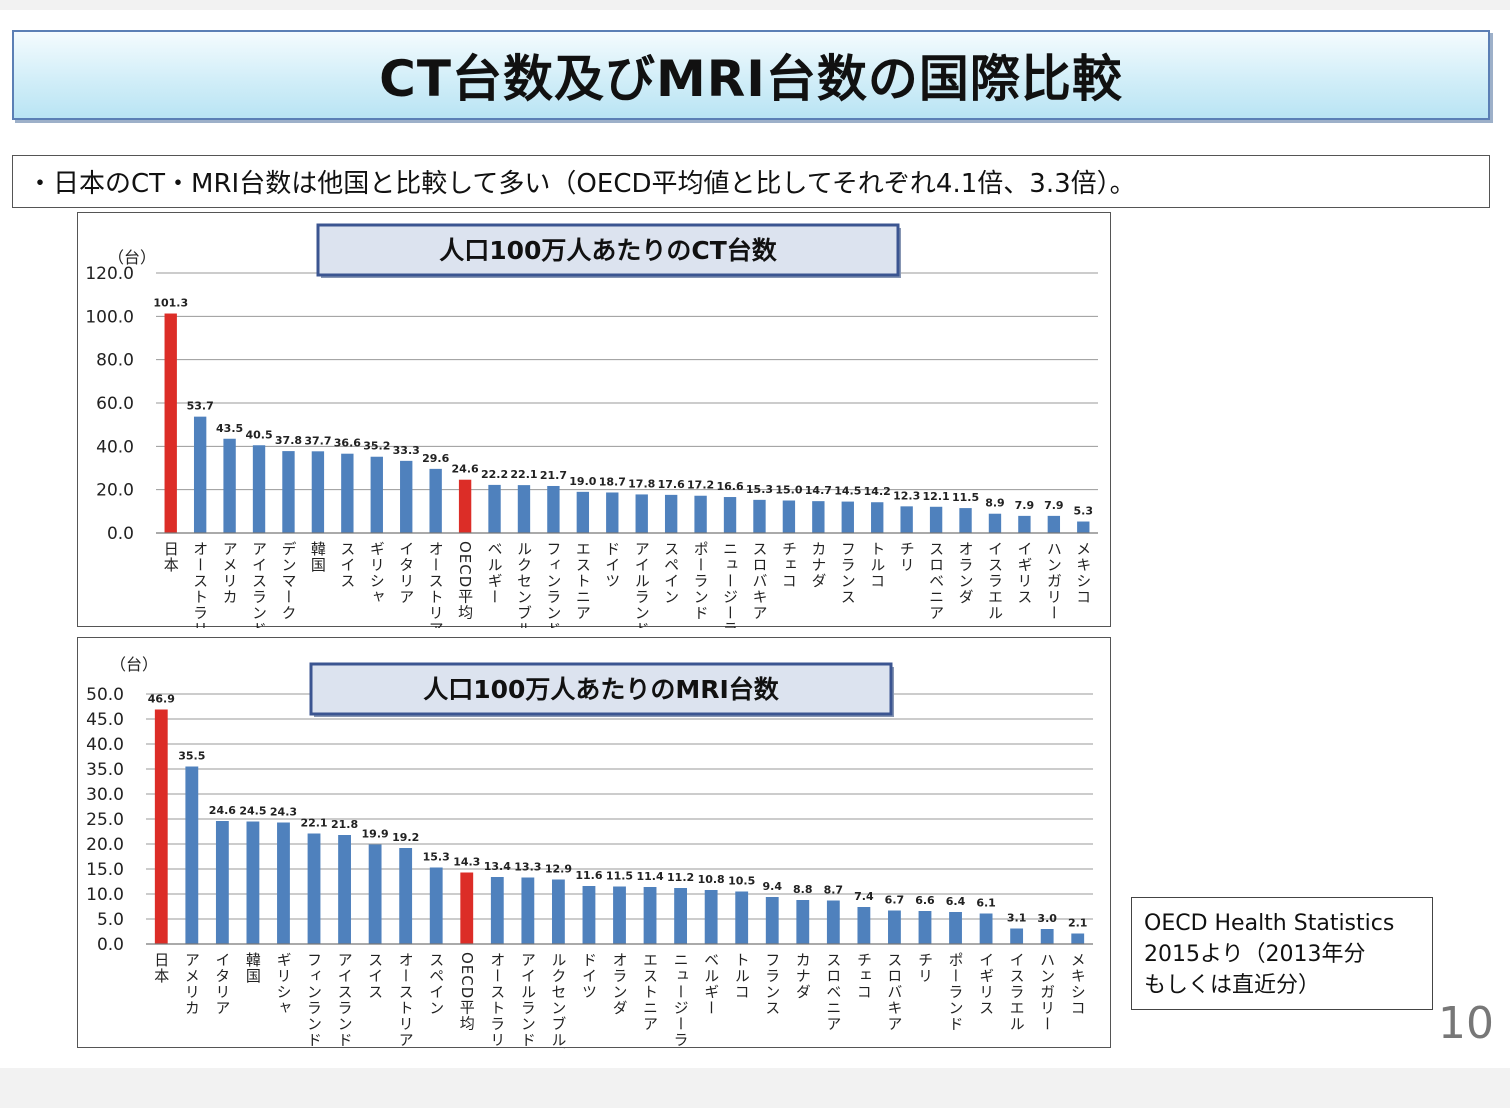  Describe the element at coordinates (105, 870) in the screenshot. I see `mri-y-tick-label: 15.0` at that location.